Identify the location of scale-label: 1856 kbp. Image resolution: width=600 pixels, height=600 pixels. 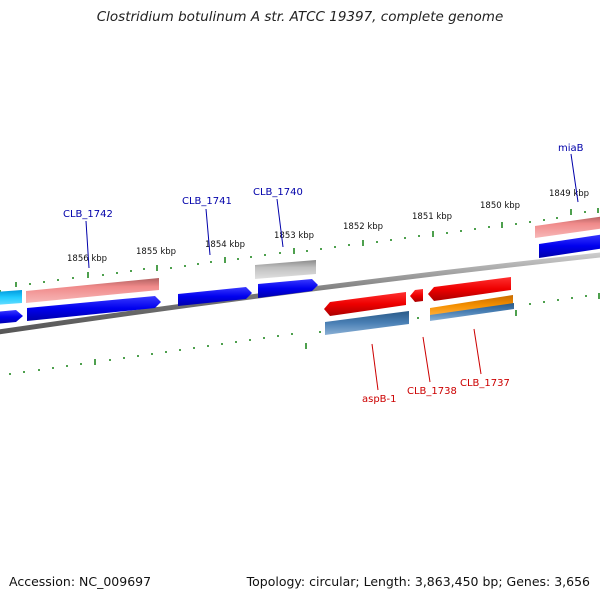
(87, 259).